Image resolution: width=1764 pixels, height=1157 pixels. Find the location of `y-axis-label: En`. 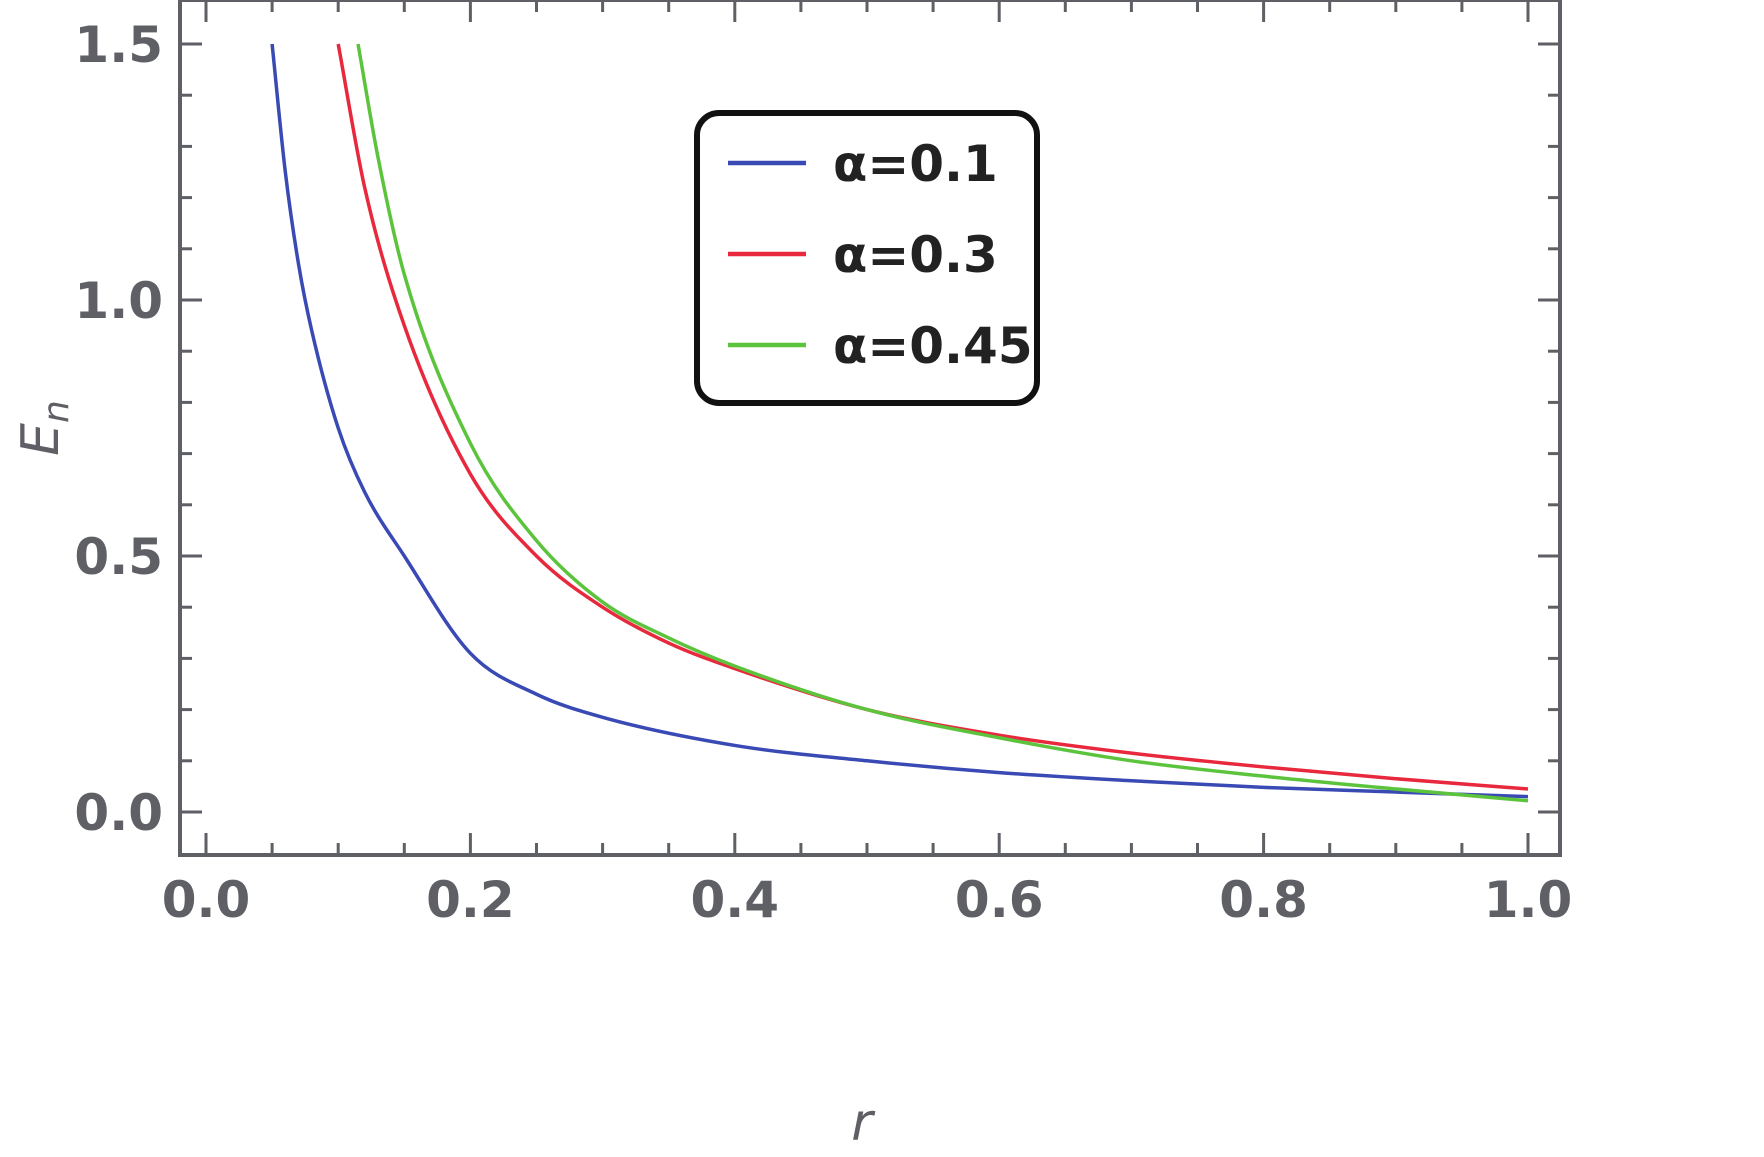

y-axis-label: En is located at coordinates (44, 428).